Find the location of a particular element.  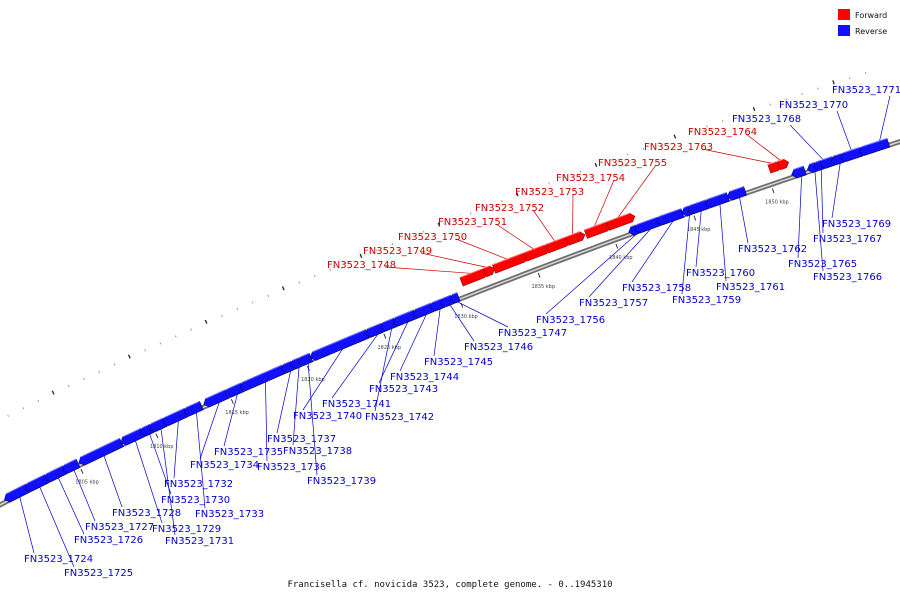

gene-label: FN3523_1732 is located at coordinates (198, 484).